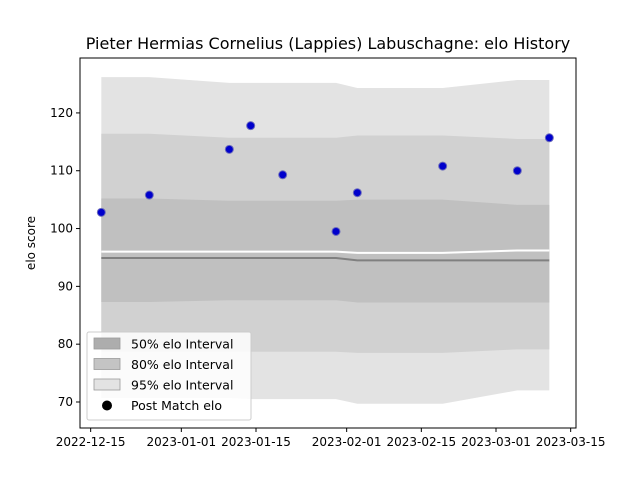 The height and width of the screenshot is (480, 640). What do you see at coordinates (61, 113) in the screenshot?
I see `y-tick-label: 120` at bounding box center [61, 113].